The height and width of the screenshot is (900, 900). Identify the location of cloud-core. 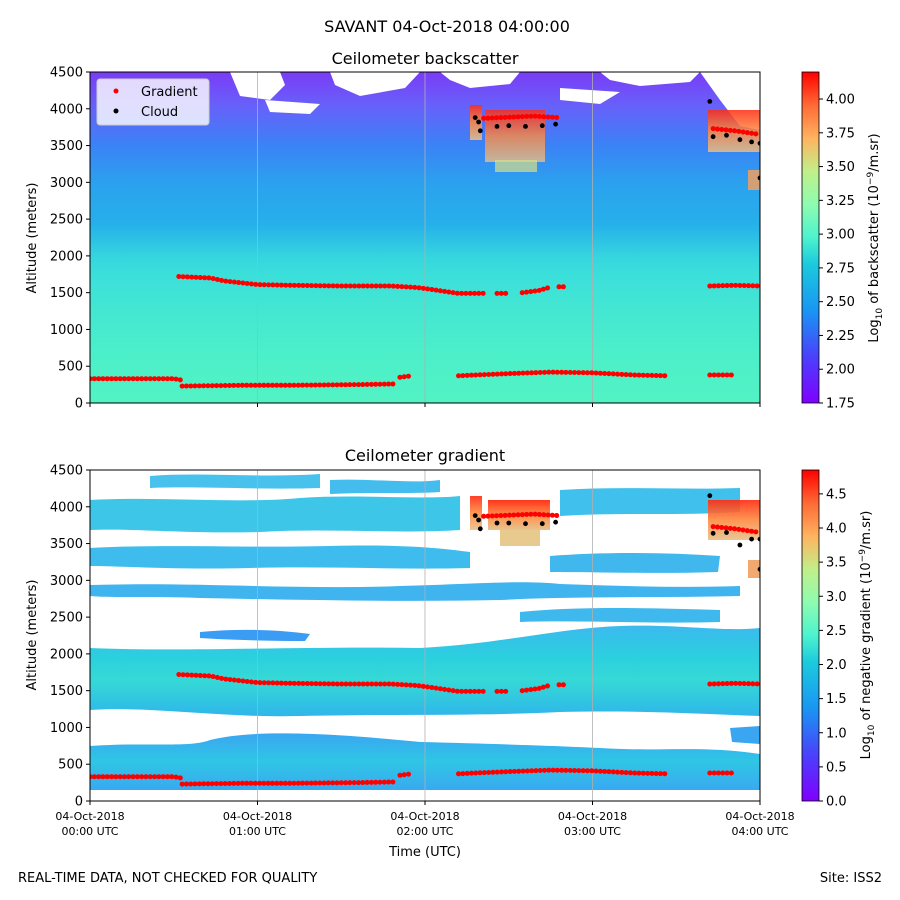
(476, 513).